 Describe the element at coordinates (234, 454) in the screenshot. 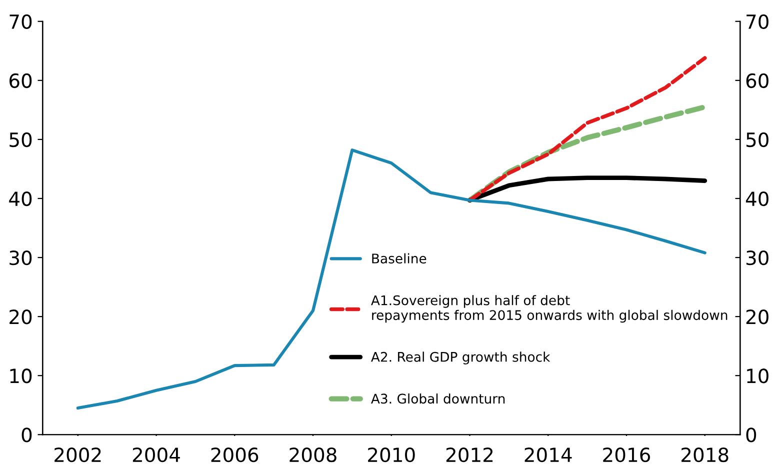

I see `x-tick-label: 2006` at that location.